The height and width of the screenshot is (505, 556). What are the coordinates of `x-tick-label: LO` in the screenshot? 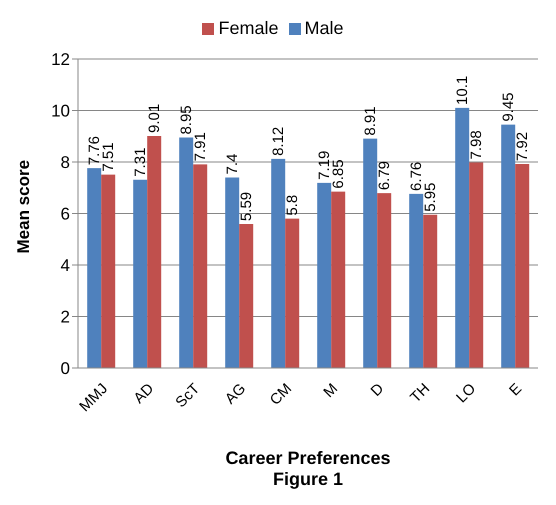 It's located at (466, 393).